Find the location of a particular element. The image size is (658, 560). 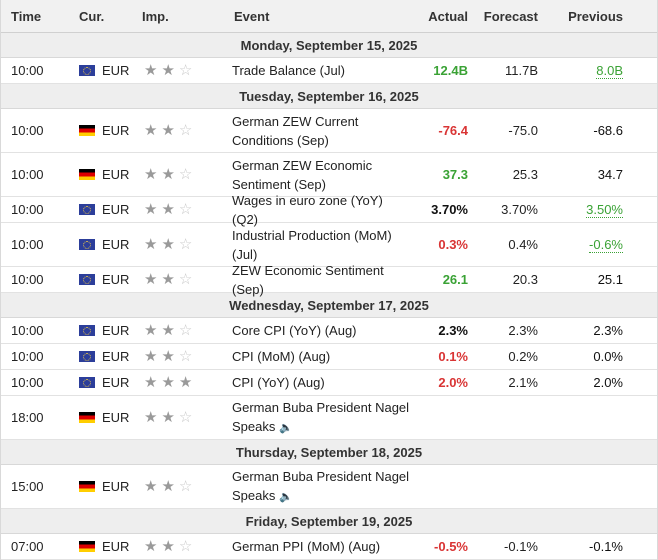

event-name-text: Wages in euro zone (YoY) (Q2) is located at coordinates (307, 209).